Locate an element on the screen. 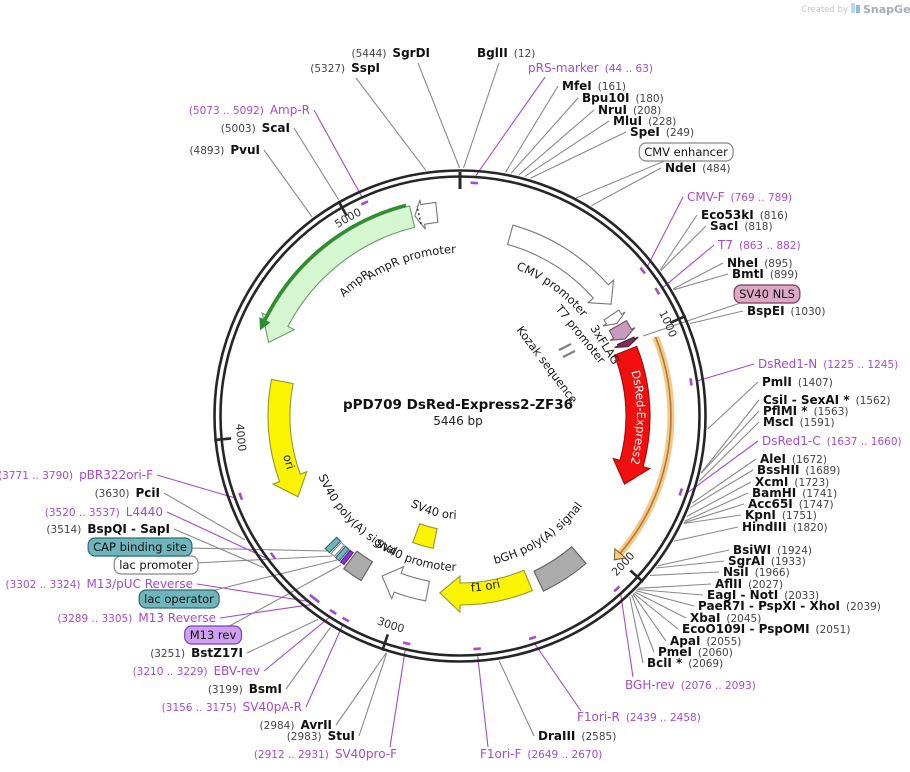 This screenshot has height=772, width=910. site-label-F1ori-F: F1ori-F (2649 .. 2670) is located at coordinates (541, 754).